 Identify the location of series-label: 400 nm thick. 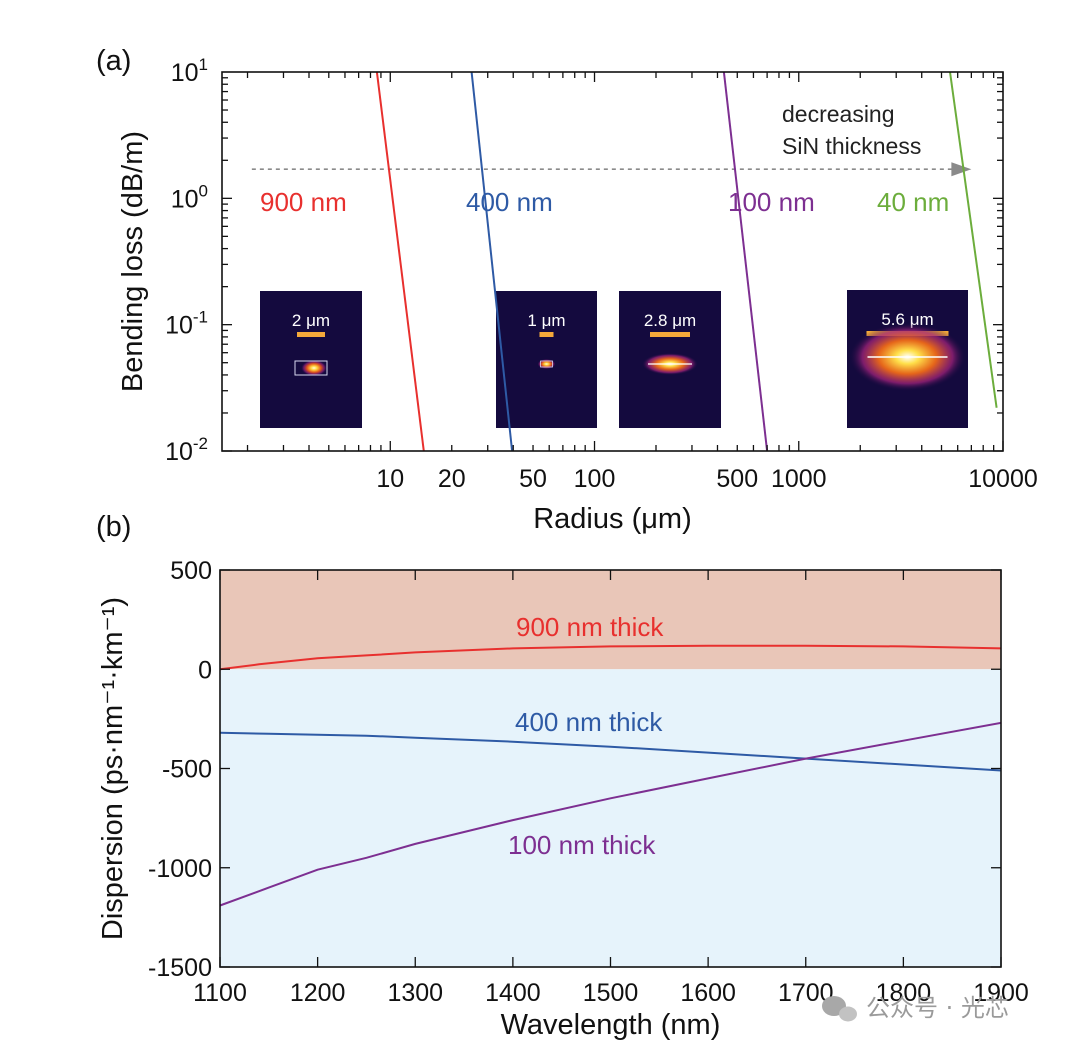
(589, 722).